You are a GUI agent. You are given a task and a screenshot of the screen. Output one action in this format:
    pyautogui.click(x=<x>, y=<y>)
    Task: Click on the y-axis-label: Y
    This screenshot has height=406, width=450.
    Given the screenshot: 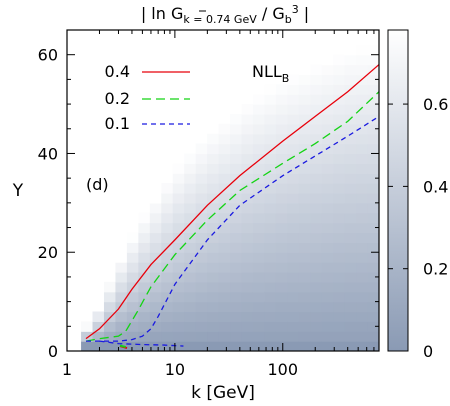 What is the action you would take?
    pyautogui.click(x=18, y=191)
    